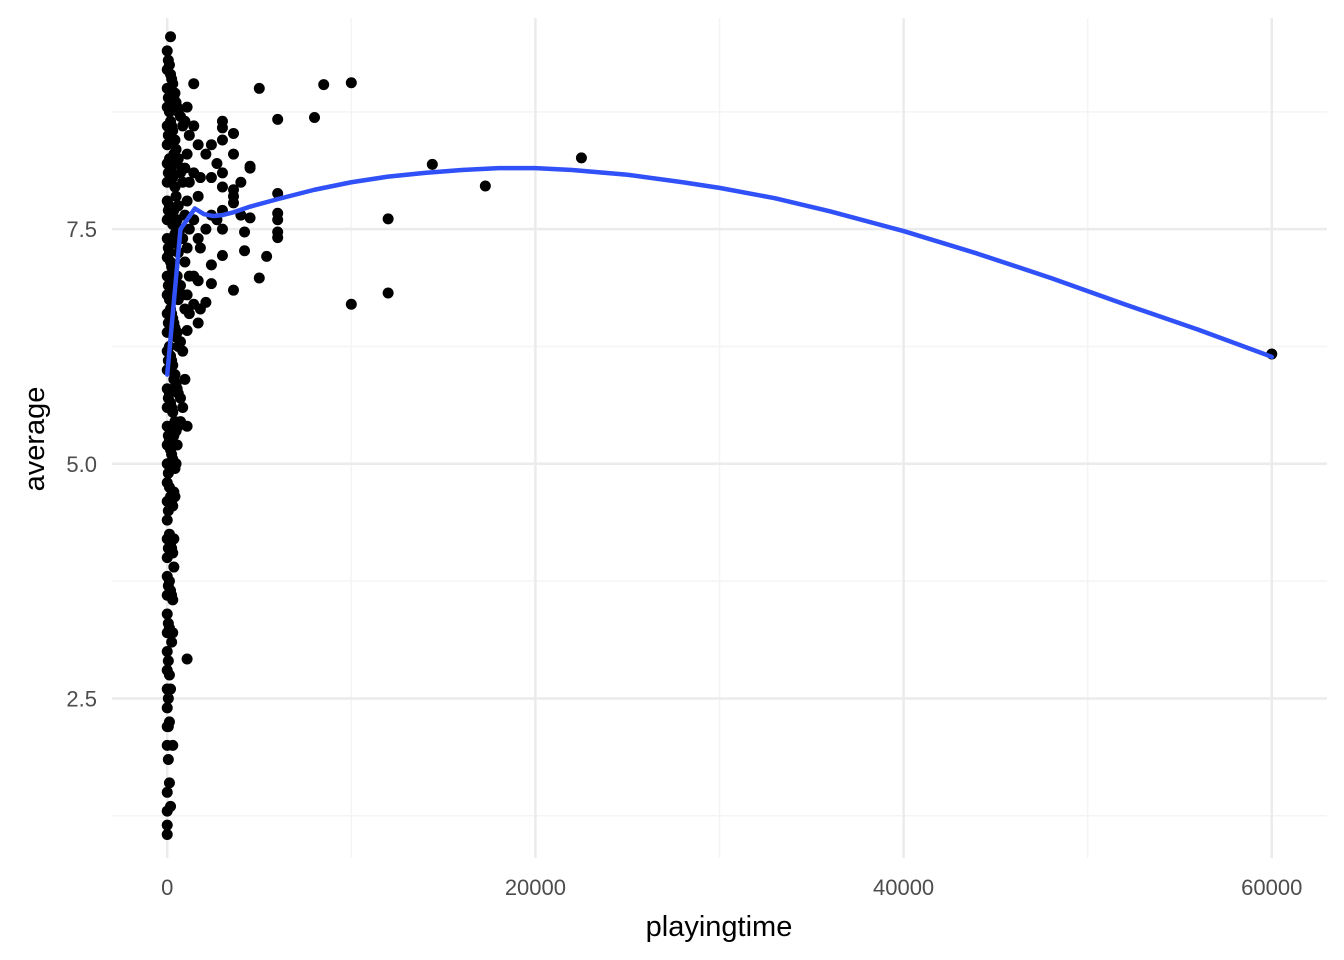 The height and width of the screenshot is (960, 1344). What do you see at coordinates (719, 927) in the screenshot?
I see `x-axis-title: playingtime` at bounding box center [719, 927].